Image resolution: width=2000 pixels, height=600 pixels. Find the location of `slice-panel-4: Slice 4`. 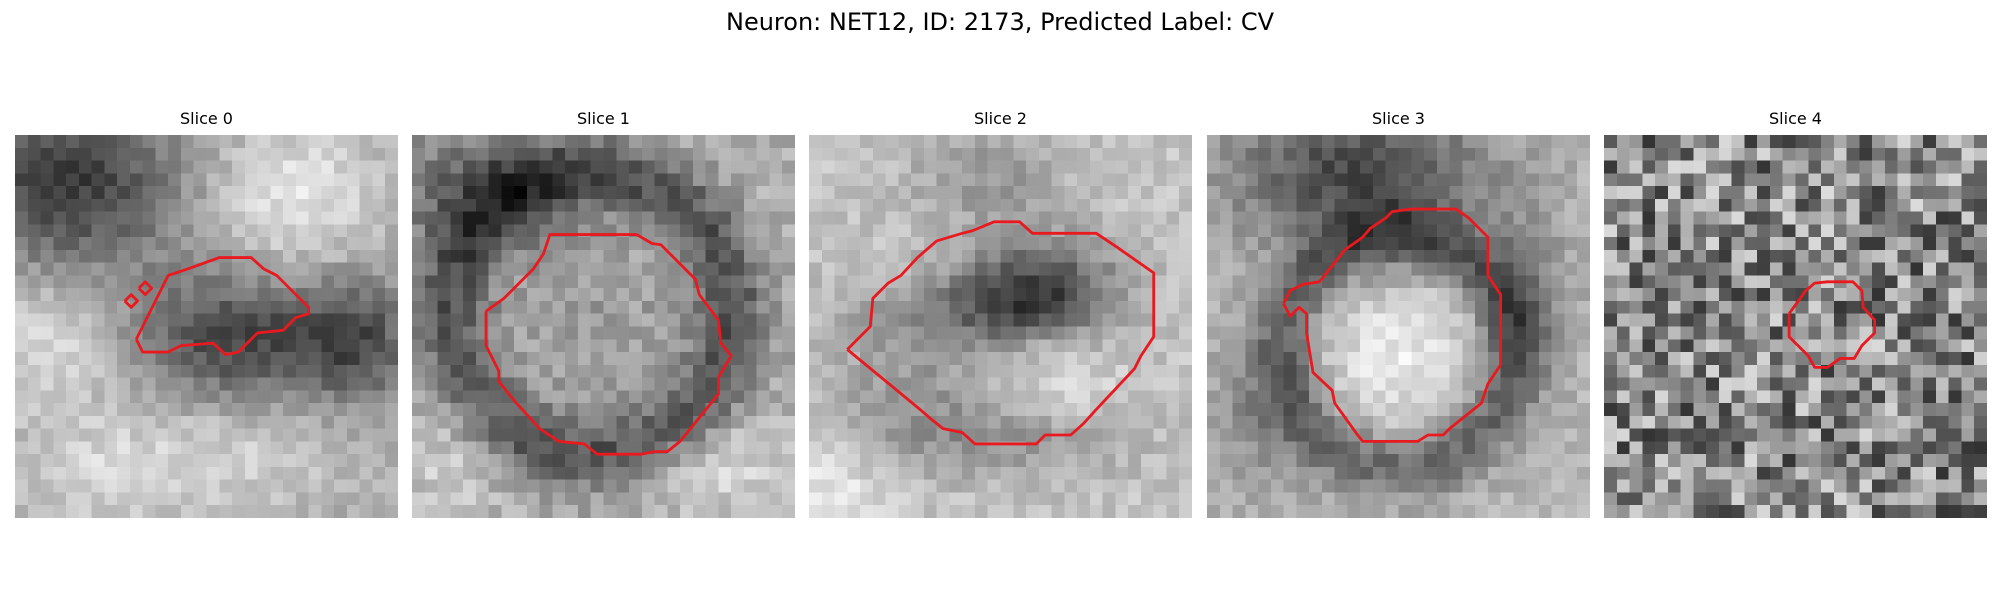

slice-panel-4: Slice 4 is located at coordinates (1795, 313).